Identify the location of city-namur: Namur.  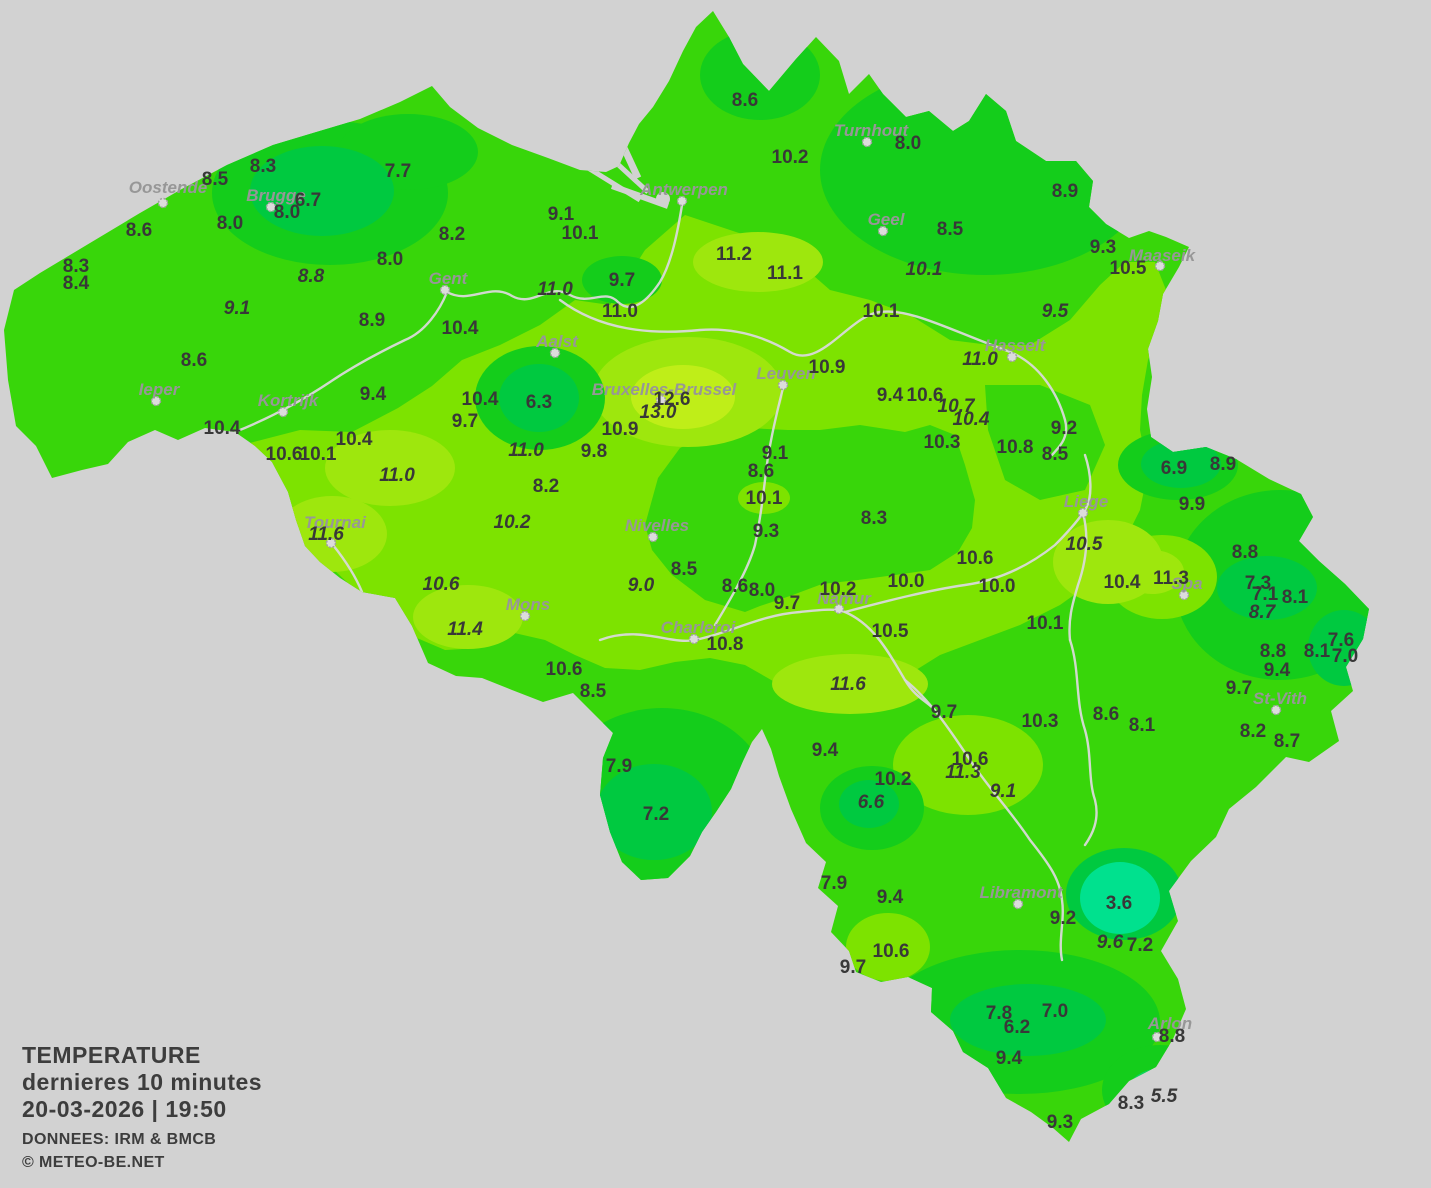
(844, 602).